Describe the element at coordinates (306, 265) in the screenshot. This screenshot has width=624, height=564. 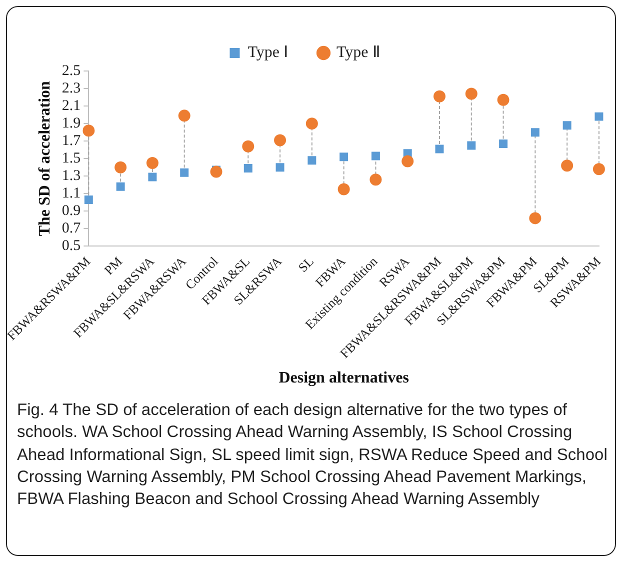
I see `x-tick-label: SL` at that location.